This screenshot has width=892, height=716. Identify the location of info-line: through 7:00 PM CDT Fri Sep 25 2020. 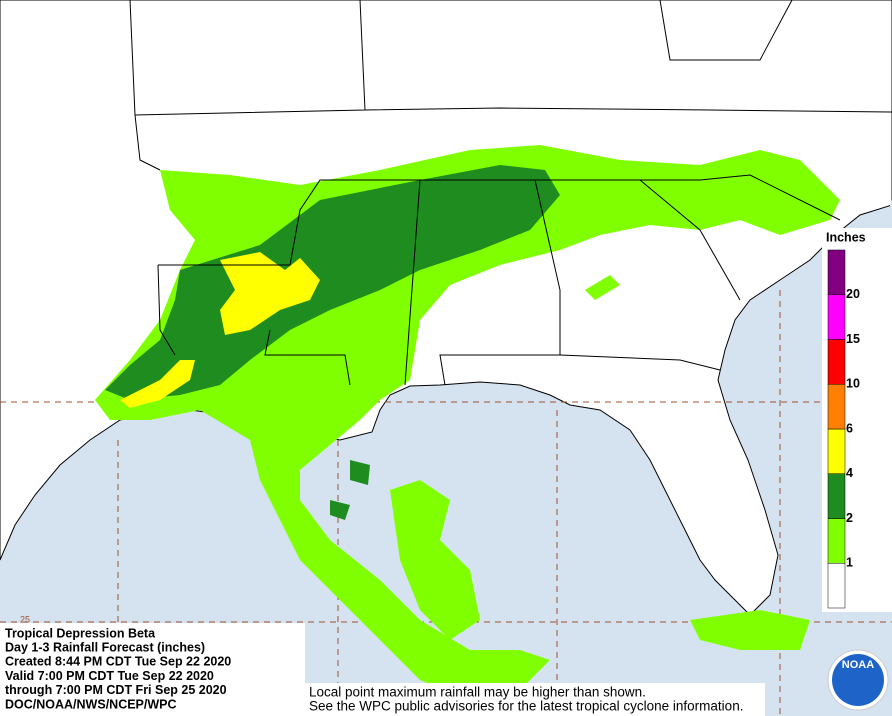
(116, 690).